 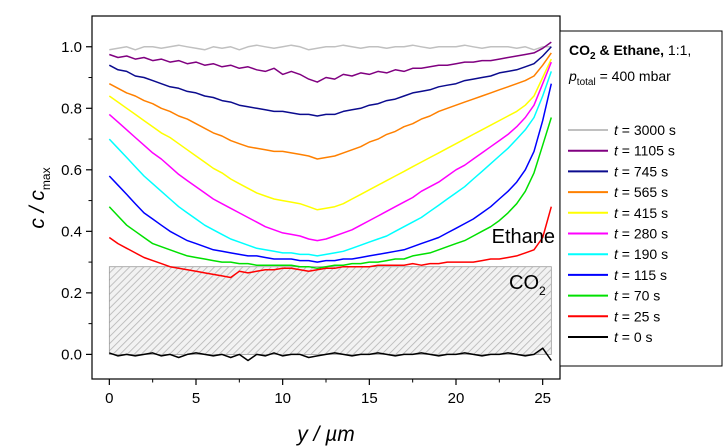 I want to click on y-tick-label: 0.8, so click(x=71, y=108).